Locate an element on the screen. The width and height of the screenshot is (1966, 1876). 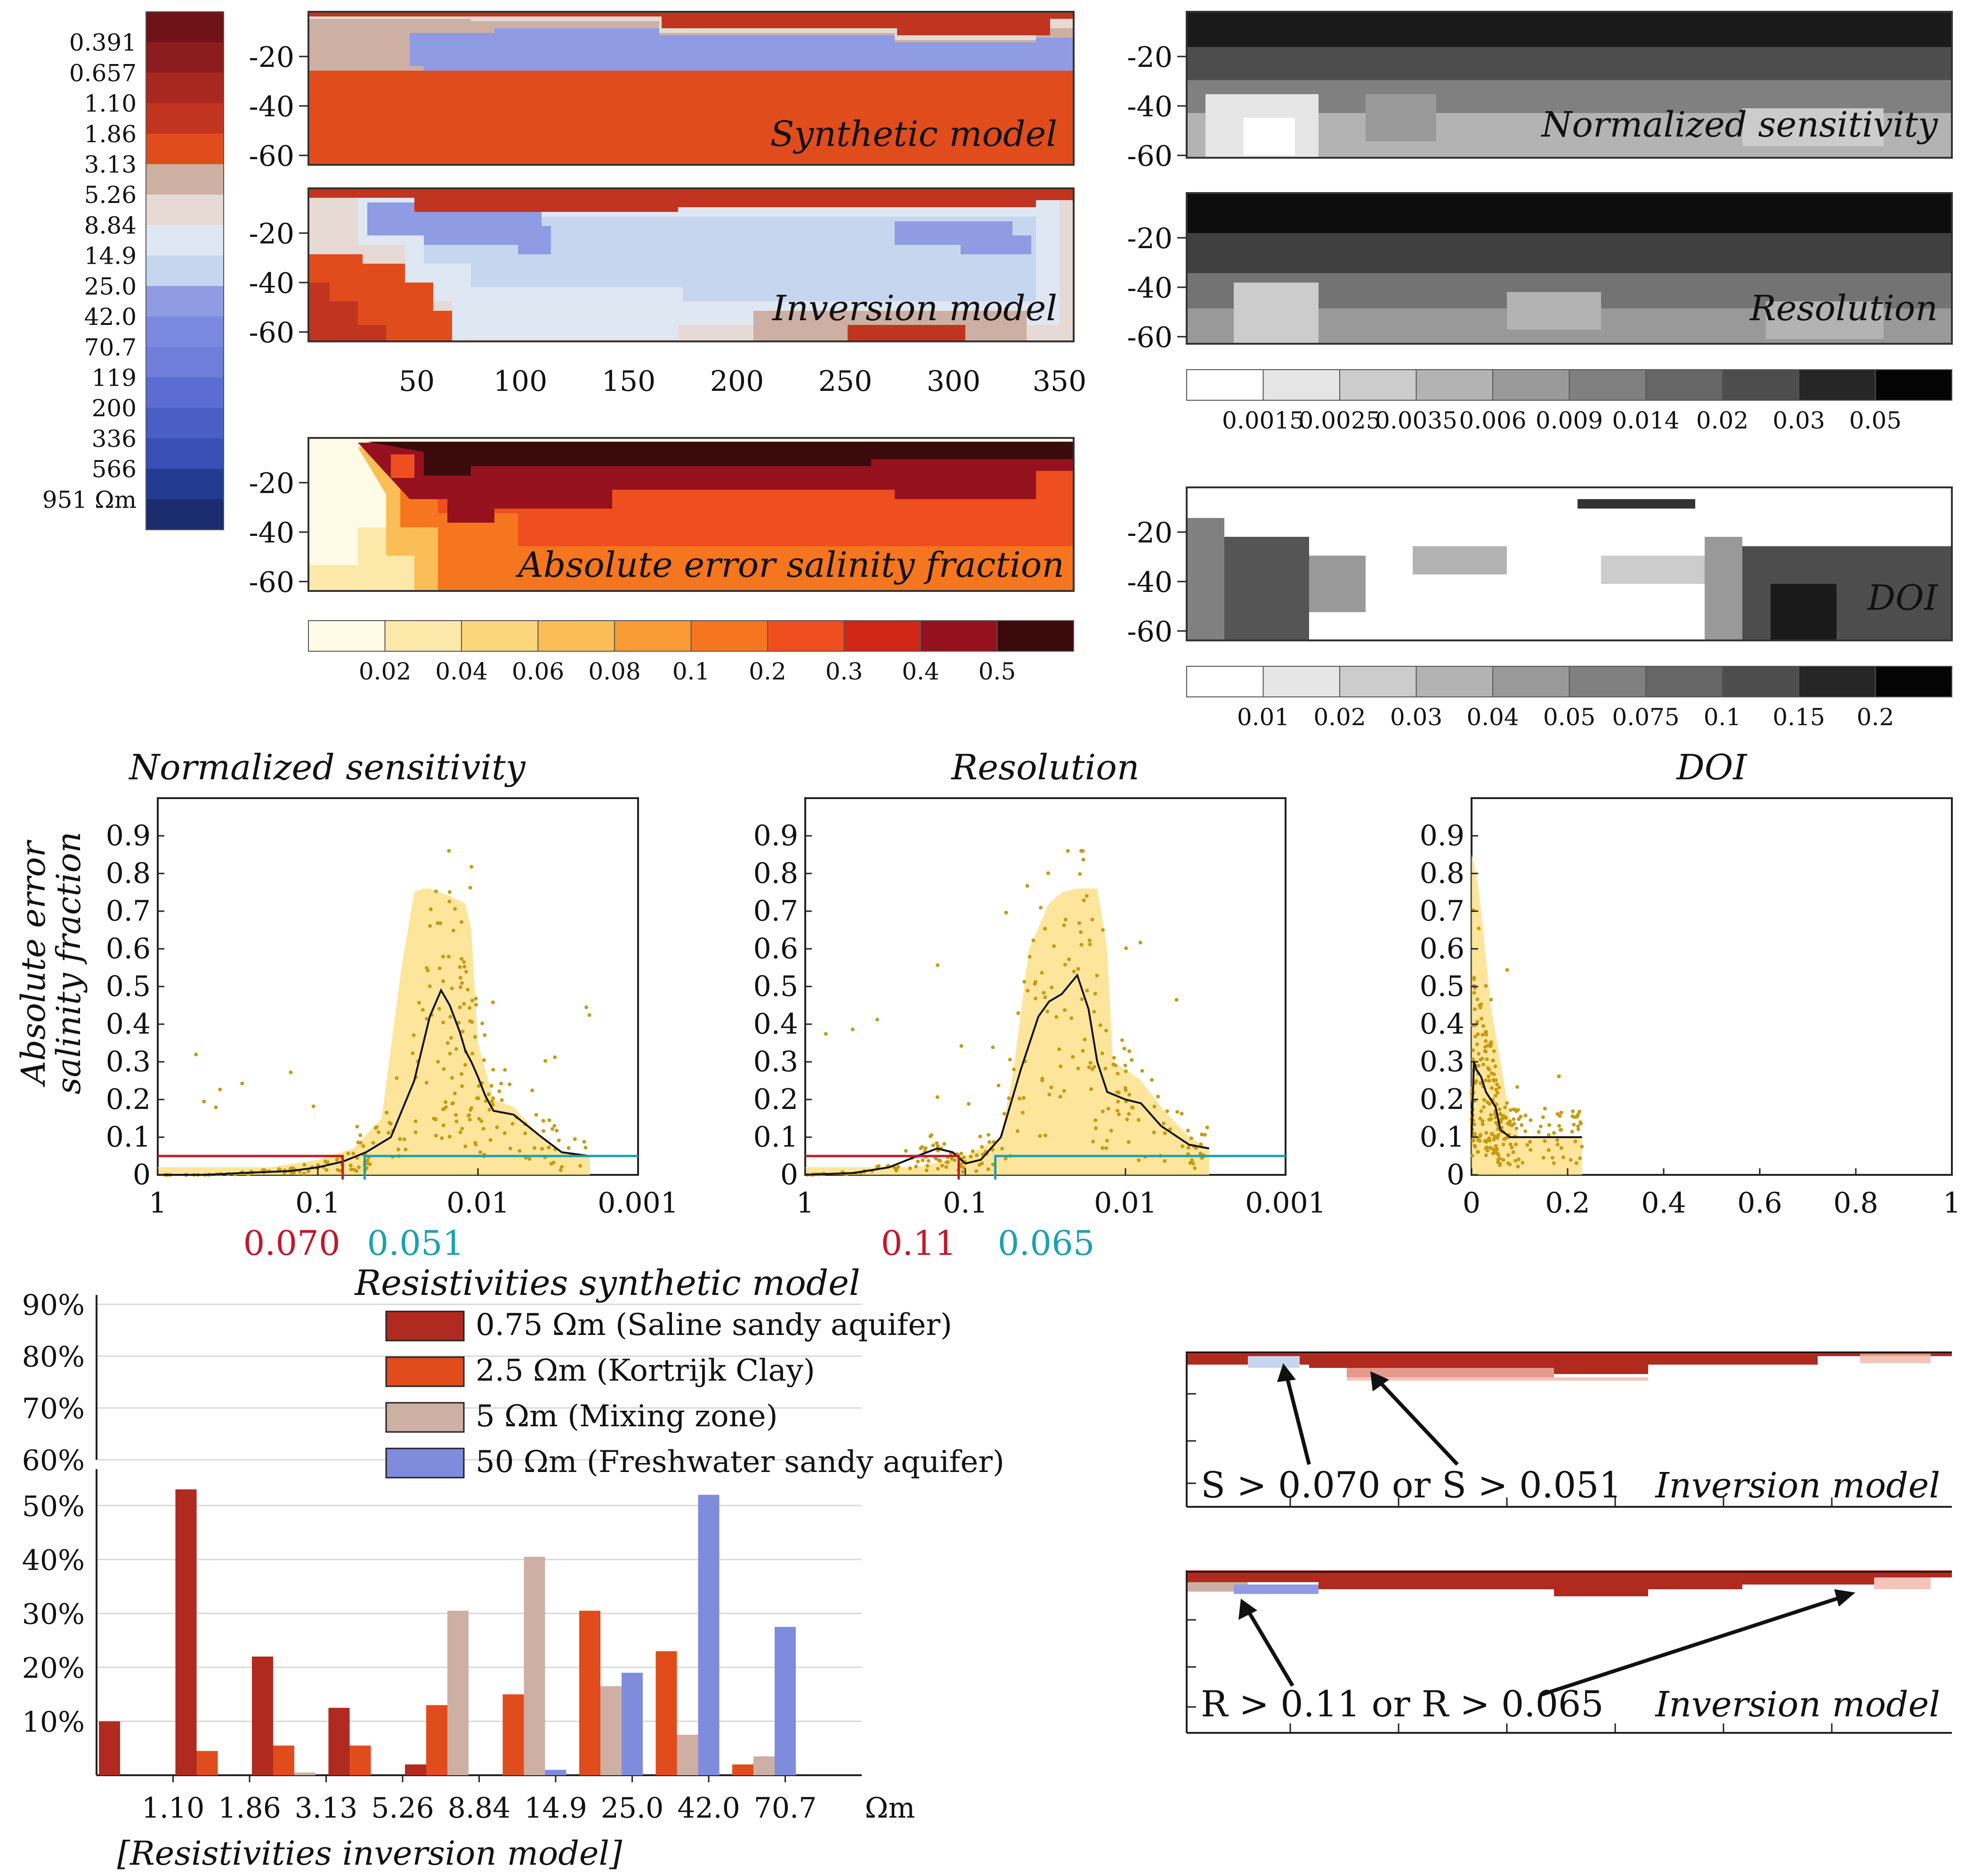
sensitivity-colorbar-label: 0.014 is located at coordinates (1646, 420).